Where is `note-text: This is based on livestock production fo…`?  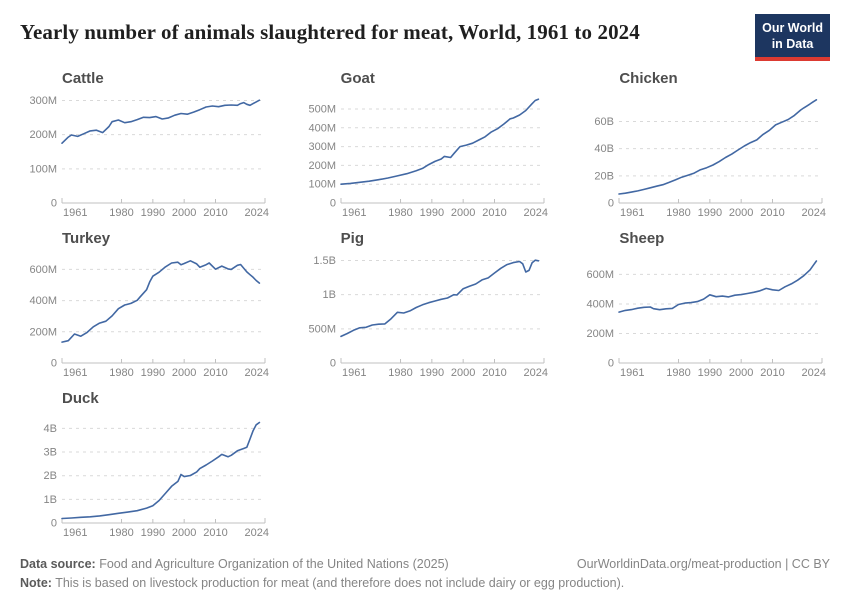
note-text: This is based on livestock production fo… is located at coordinates (338, 583).